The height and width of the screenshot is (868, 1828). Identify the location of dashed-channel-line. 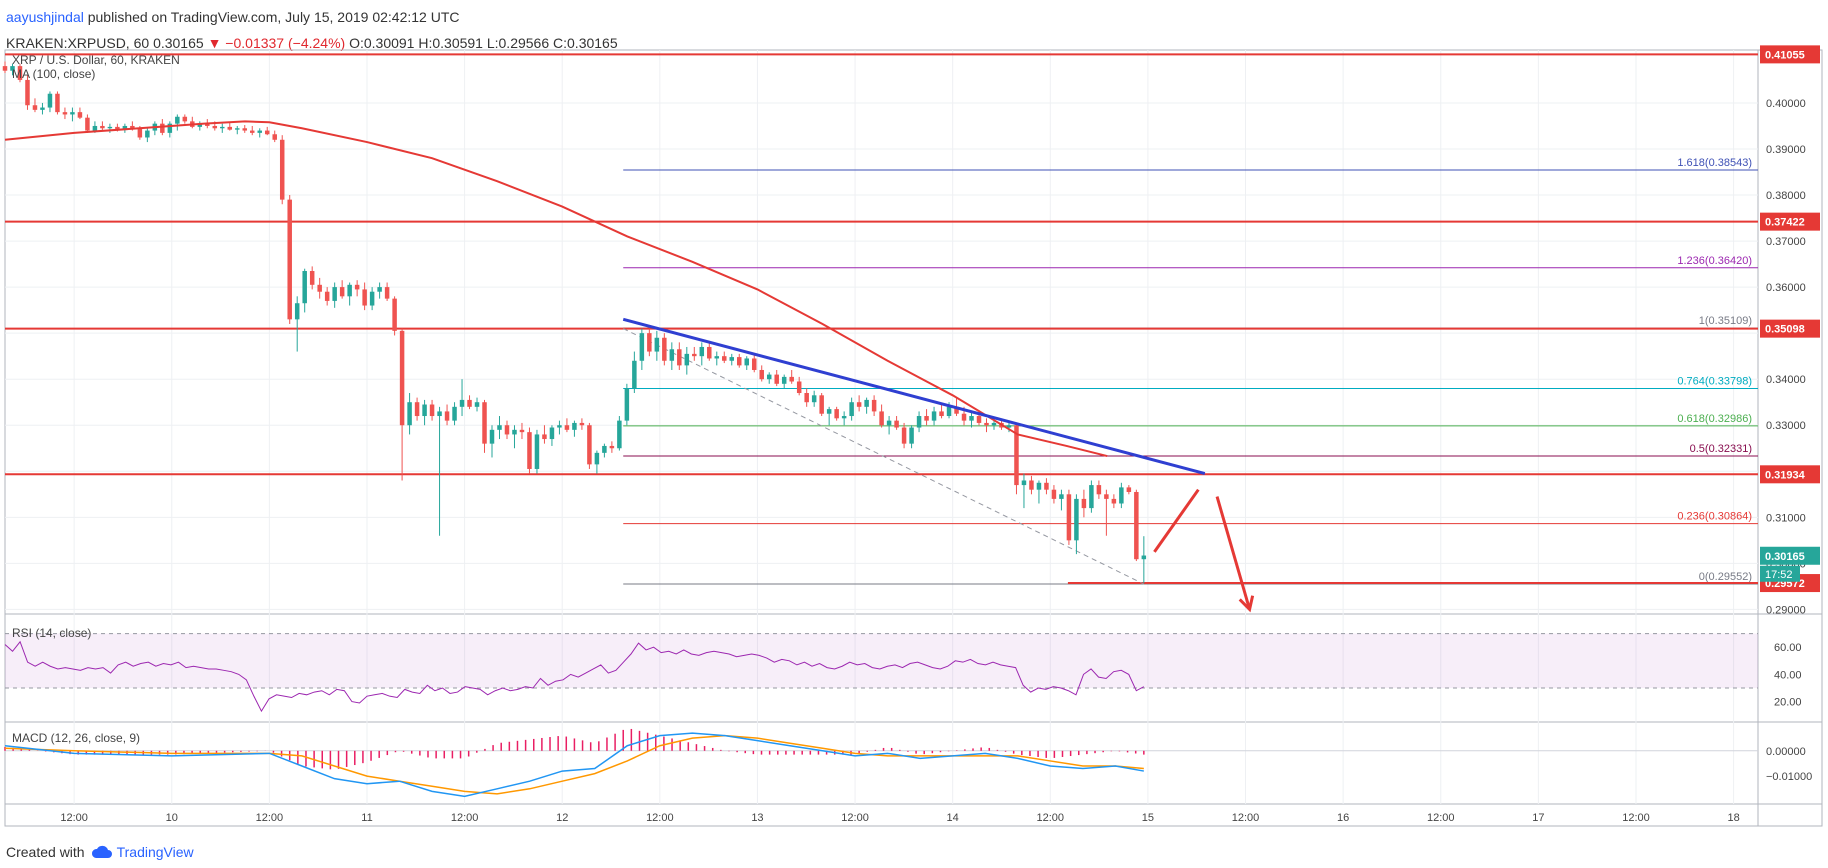
(884, 456).